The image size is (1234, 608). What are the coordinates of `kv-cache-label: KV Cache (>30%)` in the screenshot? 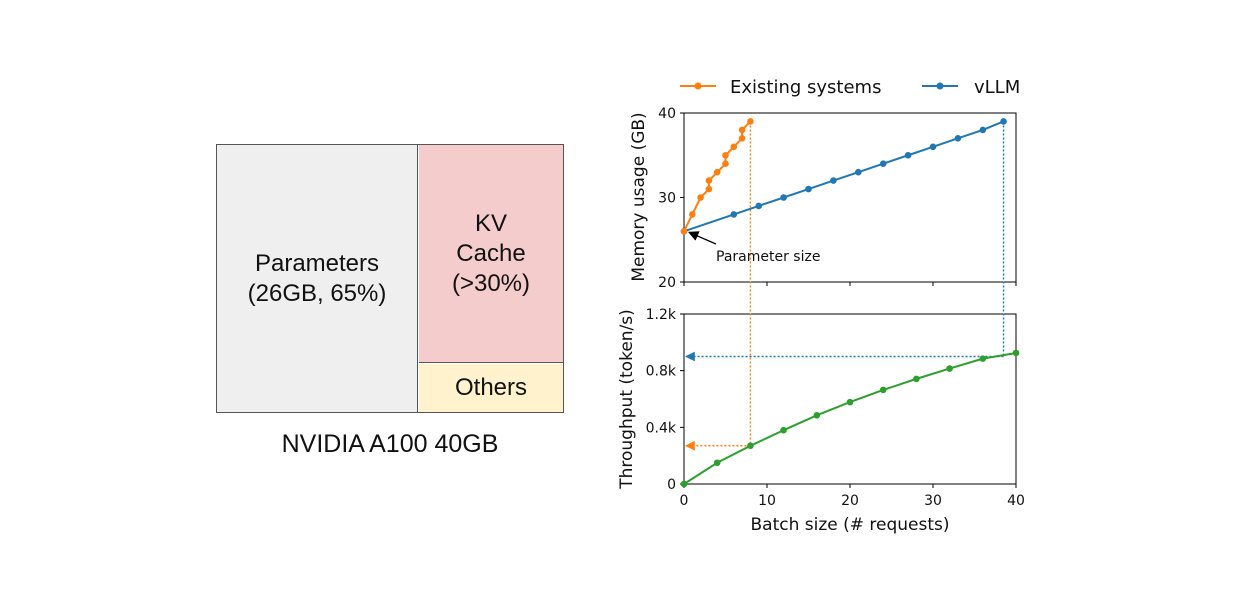 It's located at (491, 253).